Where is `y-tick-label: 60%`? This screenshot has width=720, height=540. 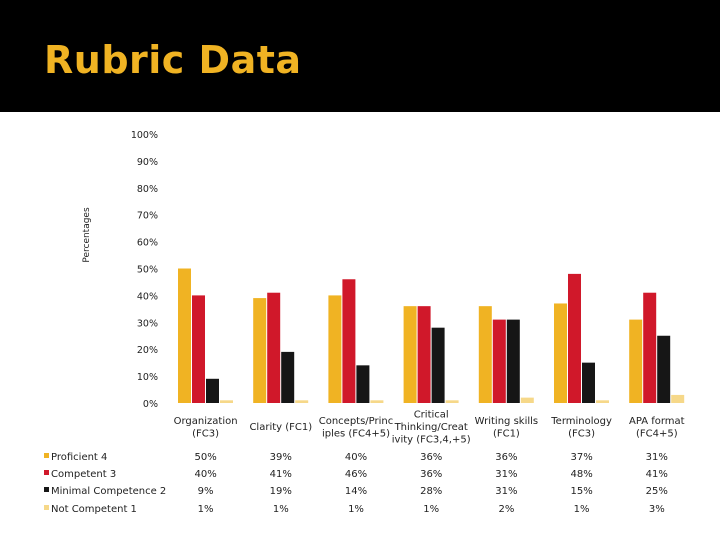 y-tick-label: 60% is located at coordinates (147, 243).